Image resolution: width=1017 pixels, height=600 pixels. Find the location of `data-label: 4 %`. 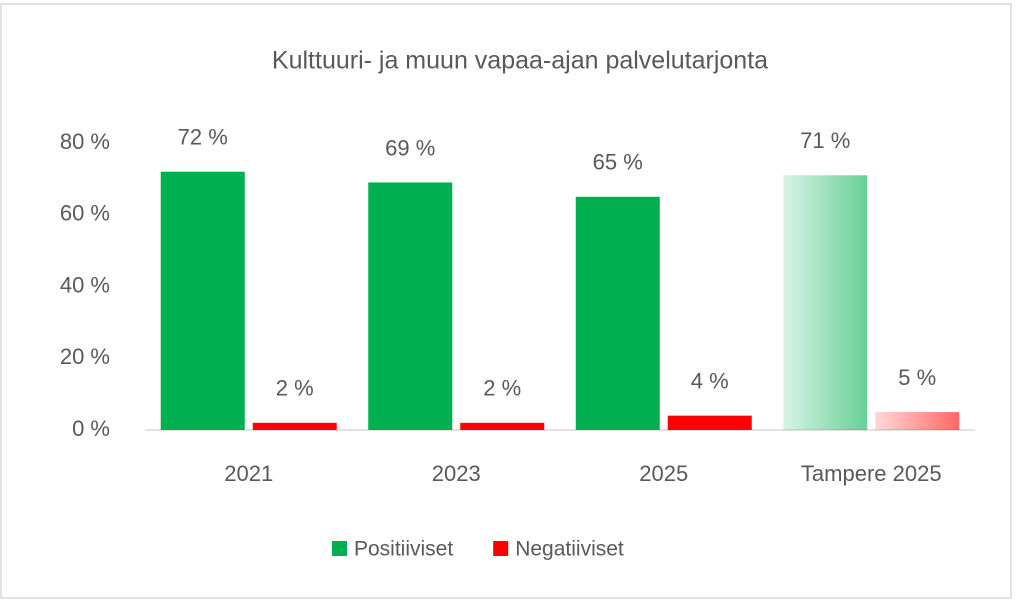

data-label: 4 % is located at coordinates (710, 380).